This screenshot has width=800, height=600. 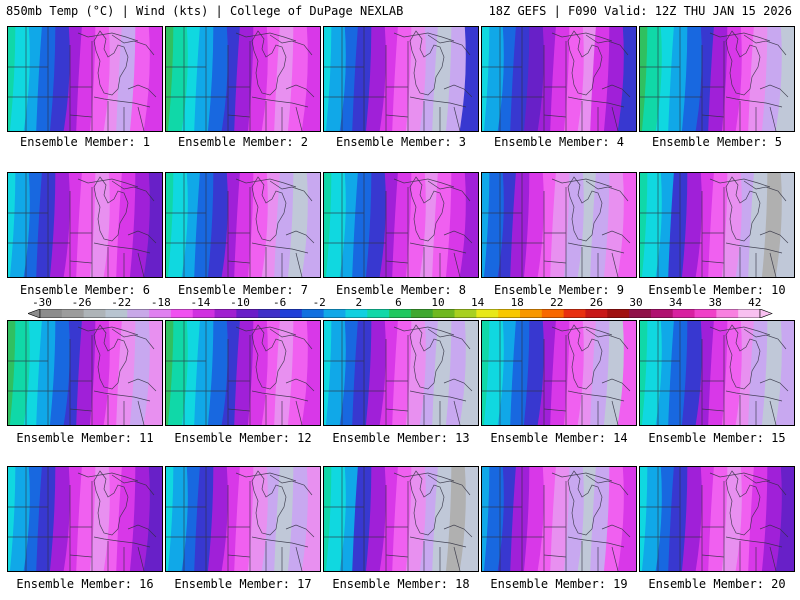 What do you see at coordinates (398, 302) in the screenshot?
I see `colorbar-tick-label: 6` at bounding box center [398, 302].